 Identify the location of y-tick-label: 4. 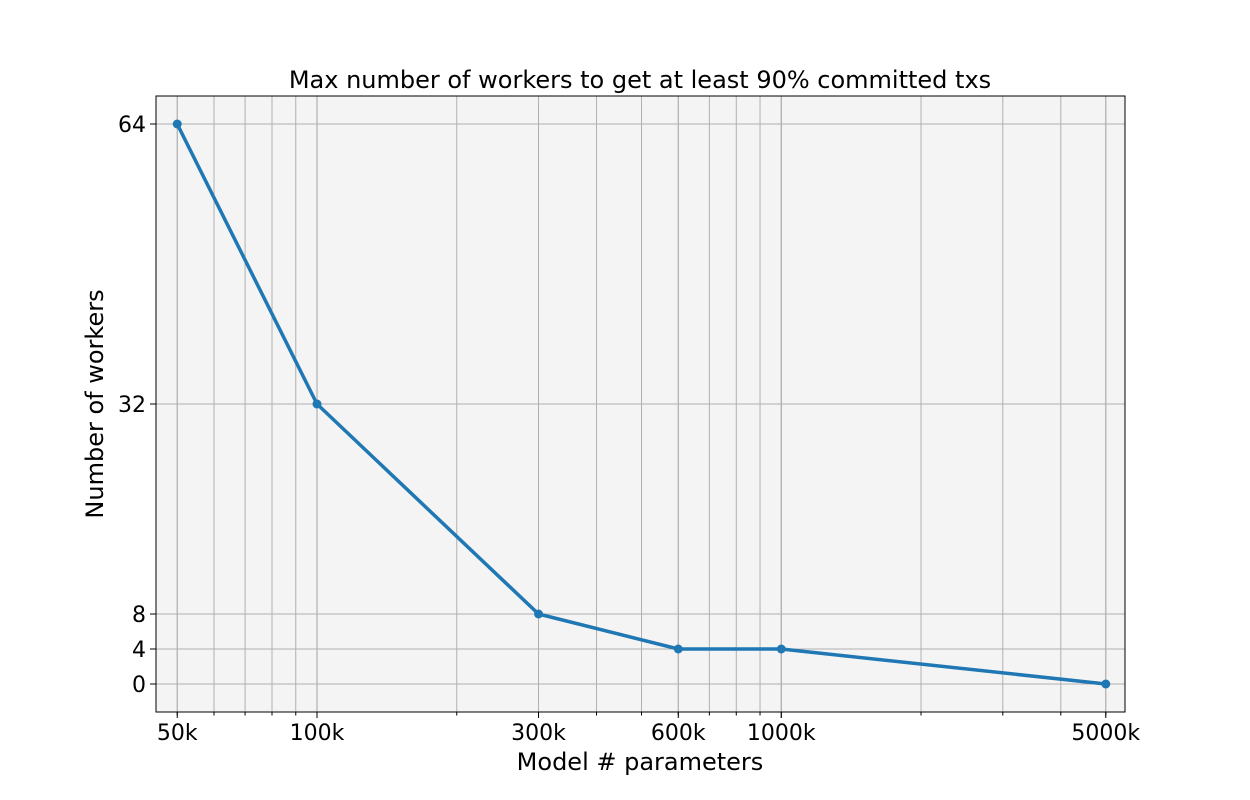
(139, 650).